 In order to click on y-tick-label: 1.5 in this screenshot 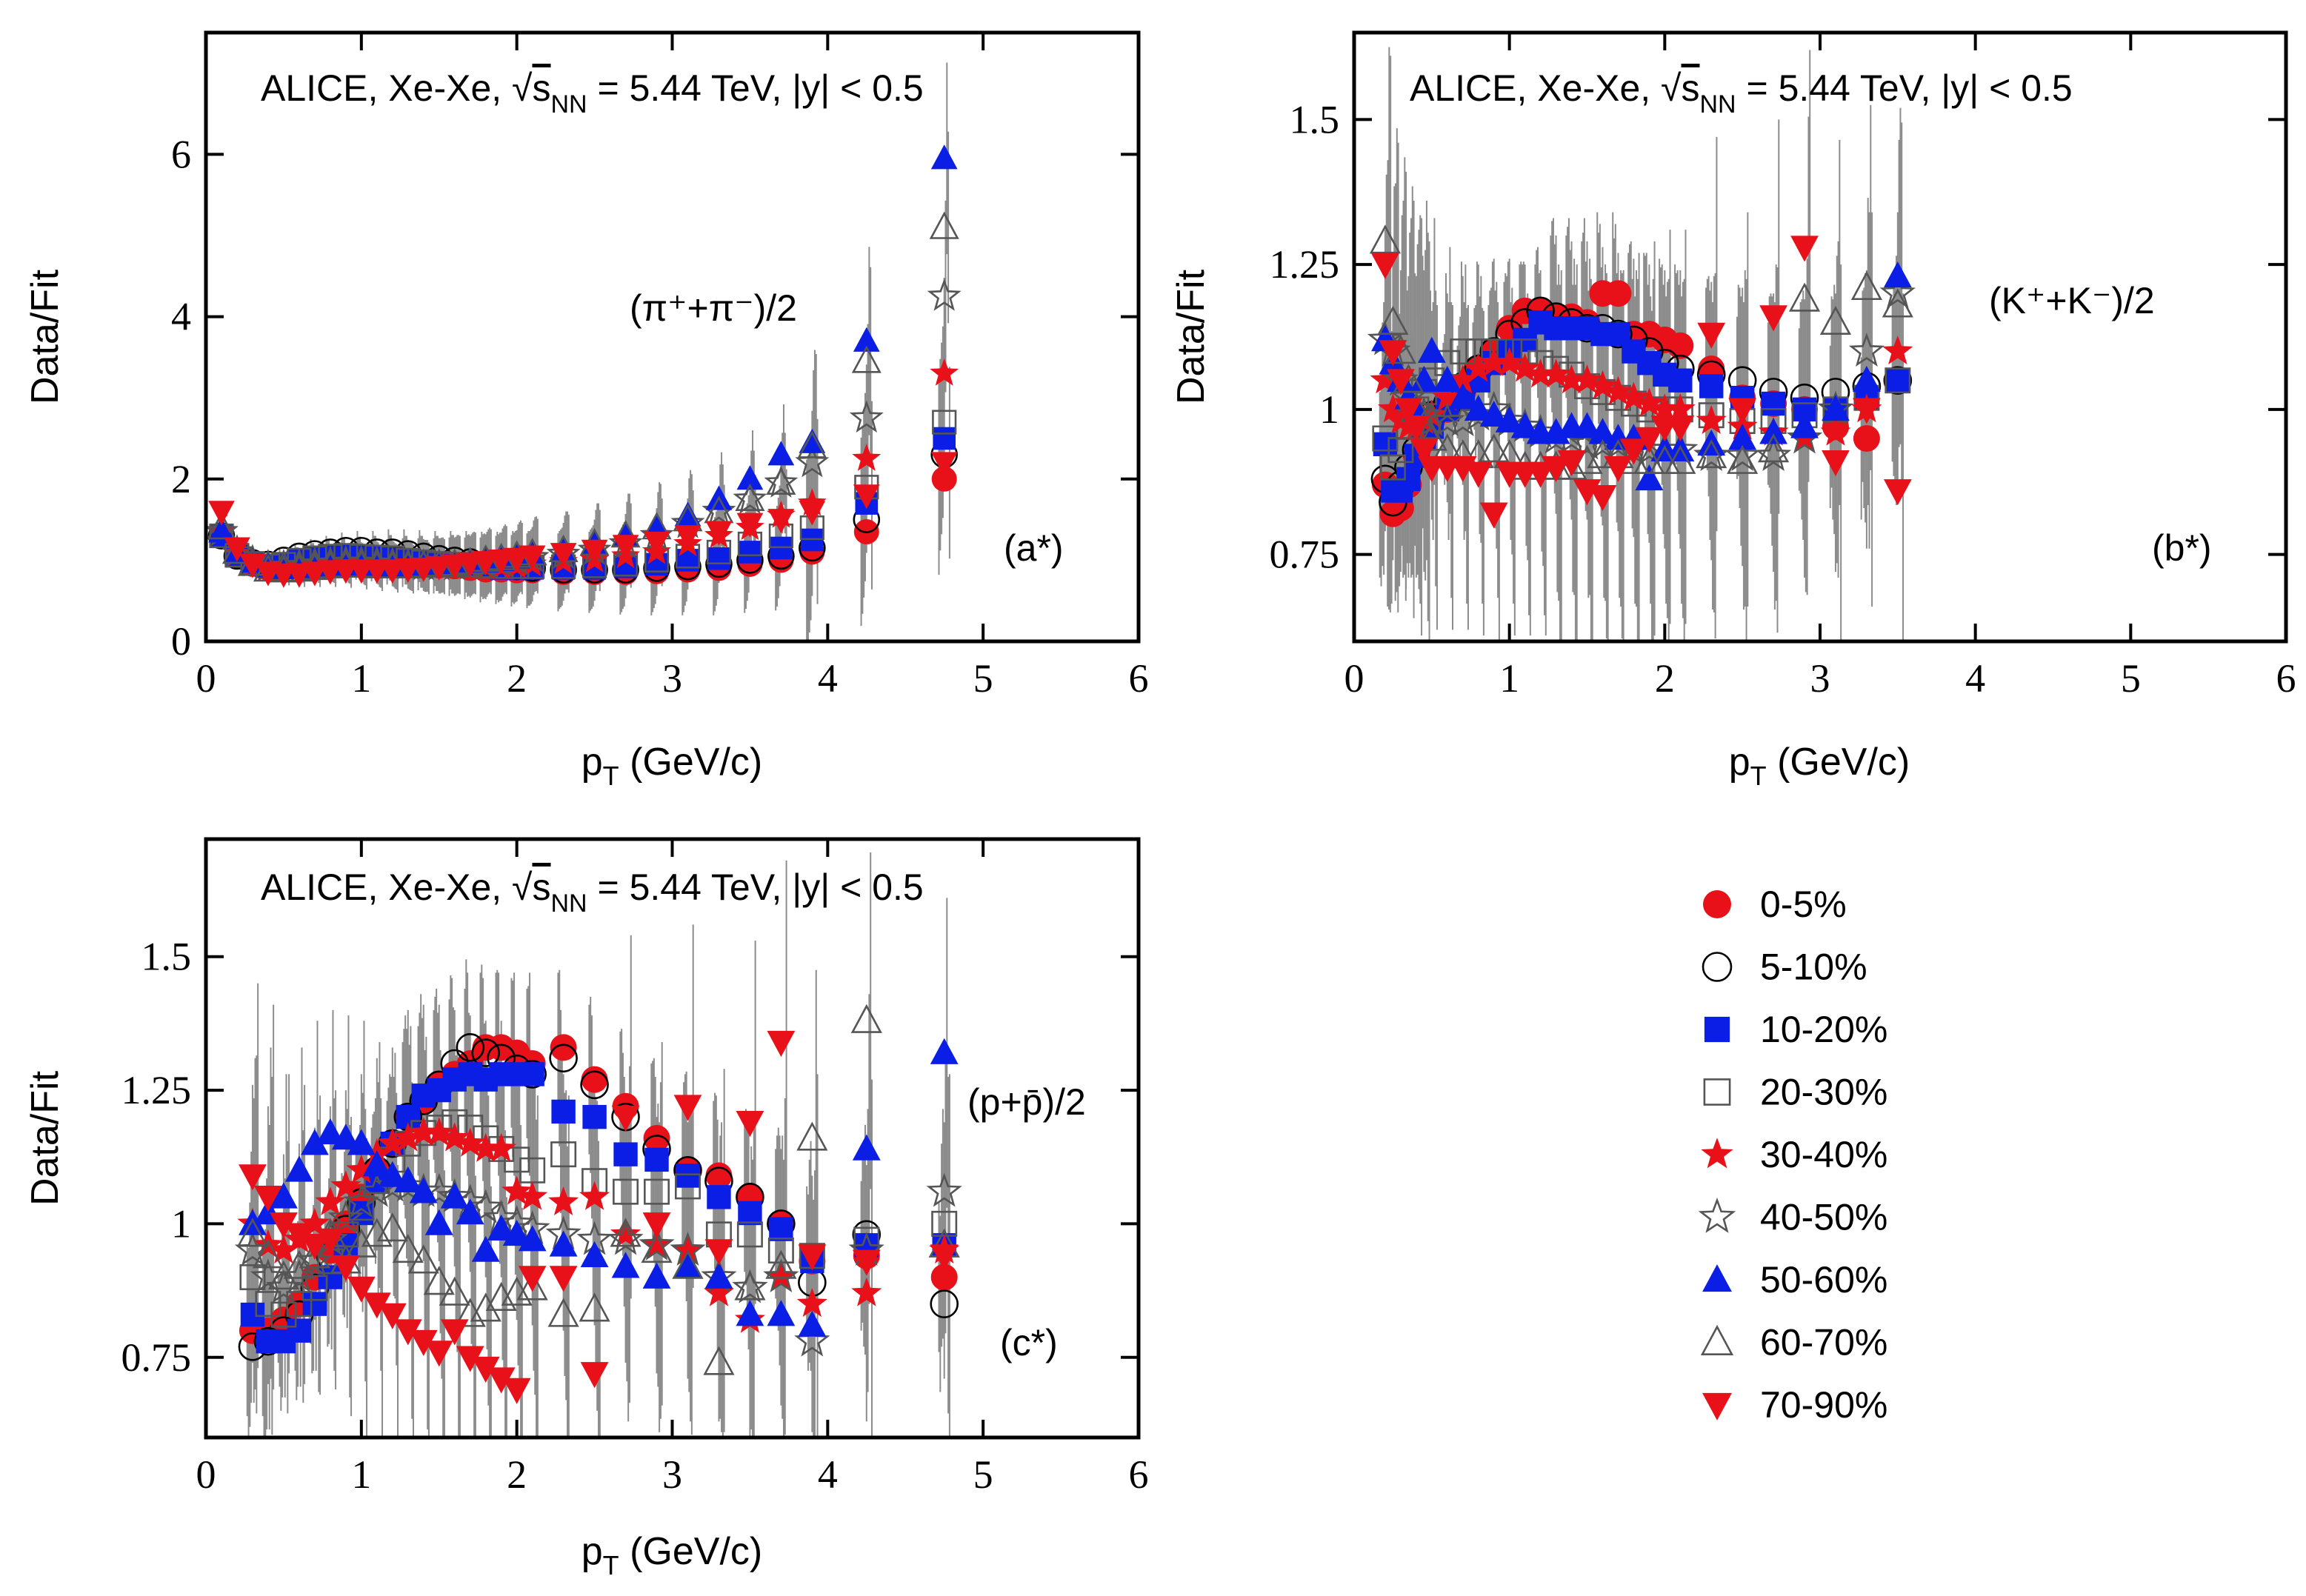, I will do `click(1315, 119)`.